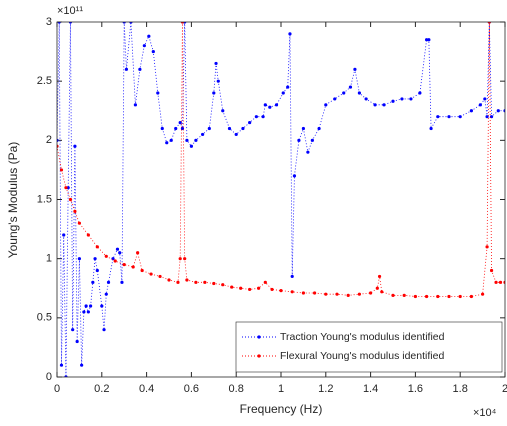  I want to click on x-tick-label: 0, so click(57, 389).